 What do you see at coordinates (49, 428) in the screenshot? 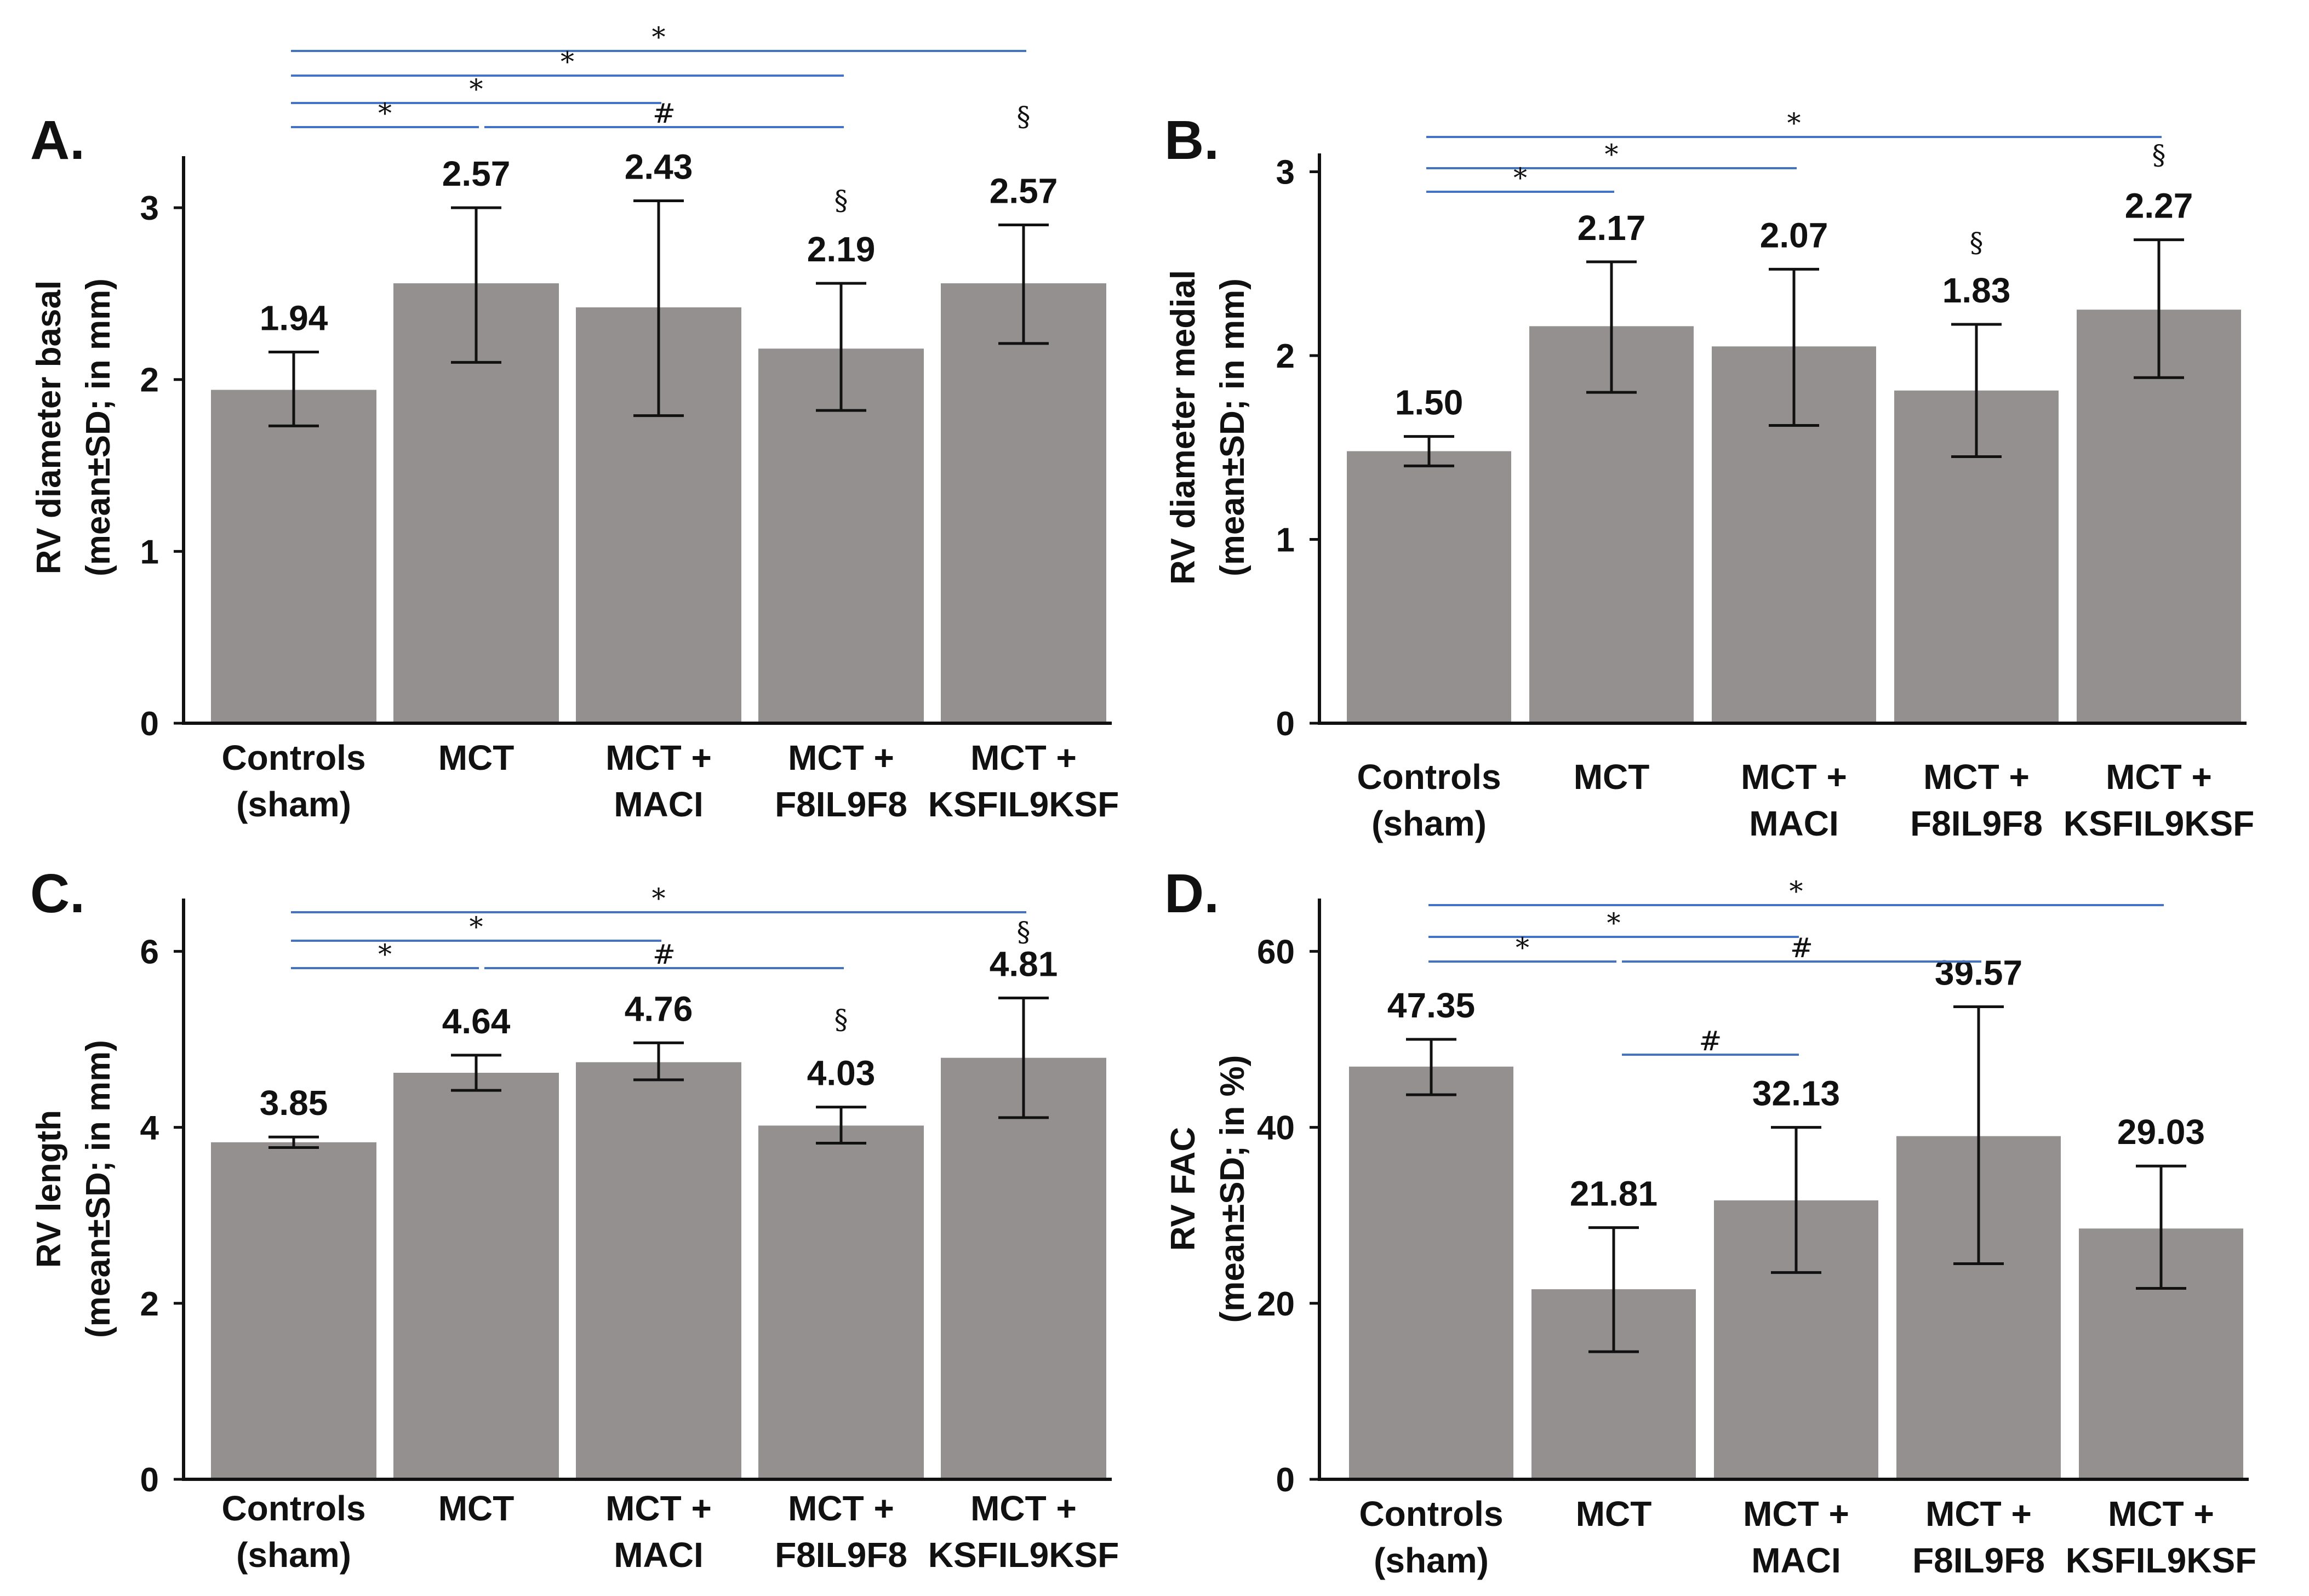
I see `y-axis-title: RV diameter basal` at bounding box center [49, 428].